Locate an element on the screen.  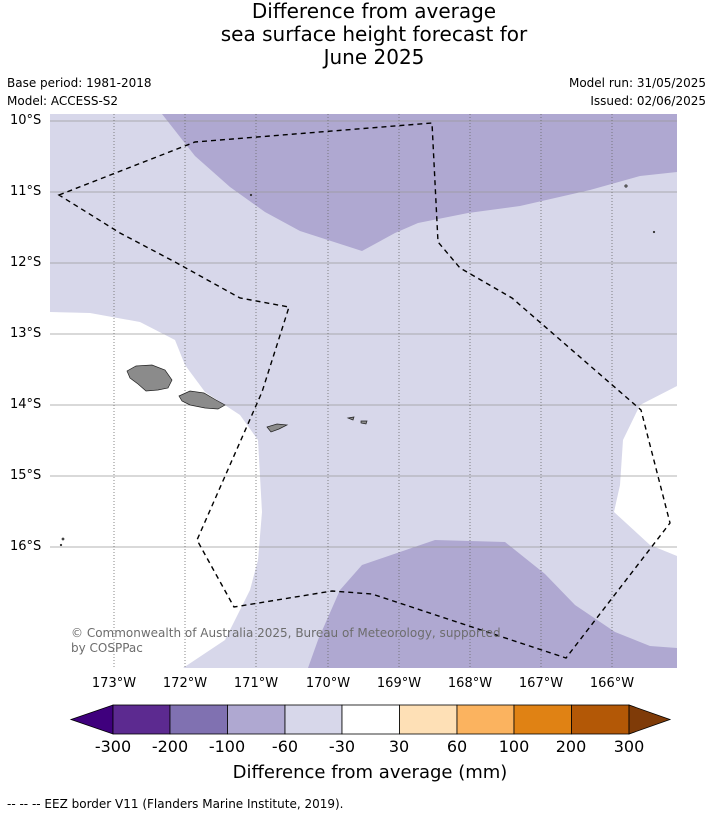
title-line-2: sea surface height forecast for is located at coordinates (374, 34).